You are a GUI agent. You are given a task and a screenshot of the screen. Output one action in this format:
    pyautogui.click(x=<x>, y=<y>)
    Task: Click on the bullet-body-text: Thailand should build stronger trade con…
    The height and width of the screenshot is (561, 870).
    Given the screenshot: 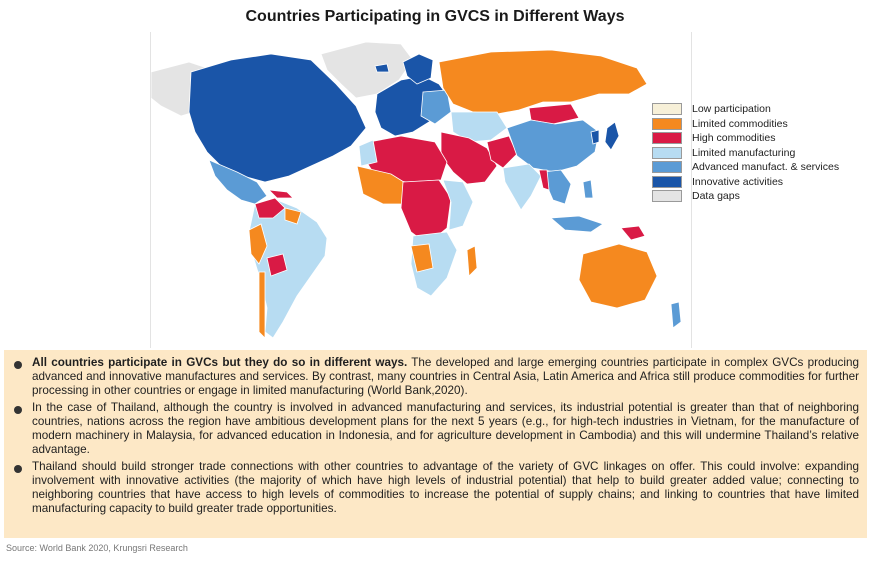 What is the action you would take?
    pyautogui.click(x=445, y=487)
    